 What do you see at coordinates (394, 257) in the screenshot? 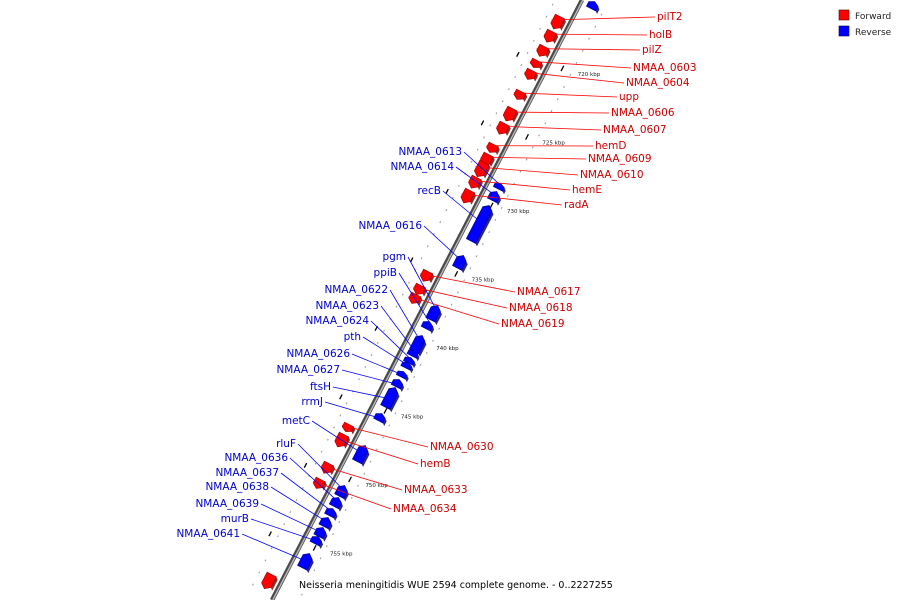
I see `gene-label: pgm` at bounding box center [394, 257].